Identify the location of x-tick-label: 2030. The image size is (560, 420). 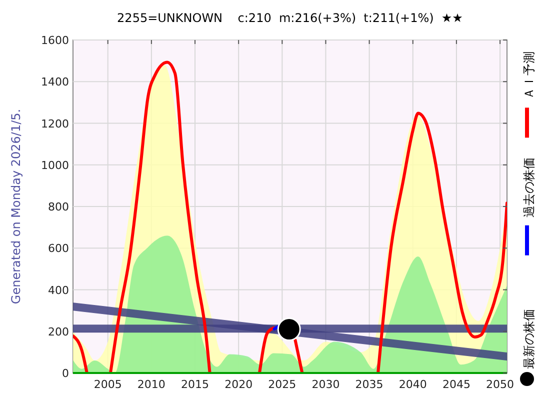
(326, 384).